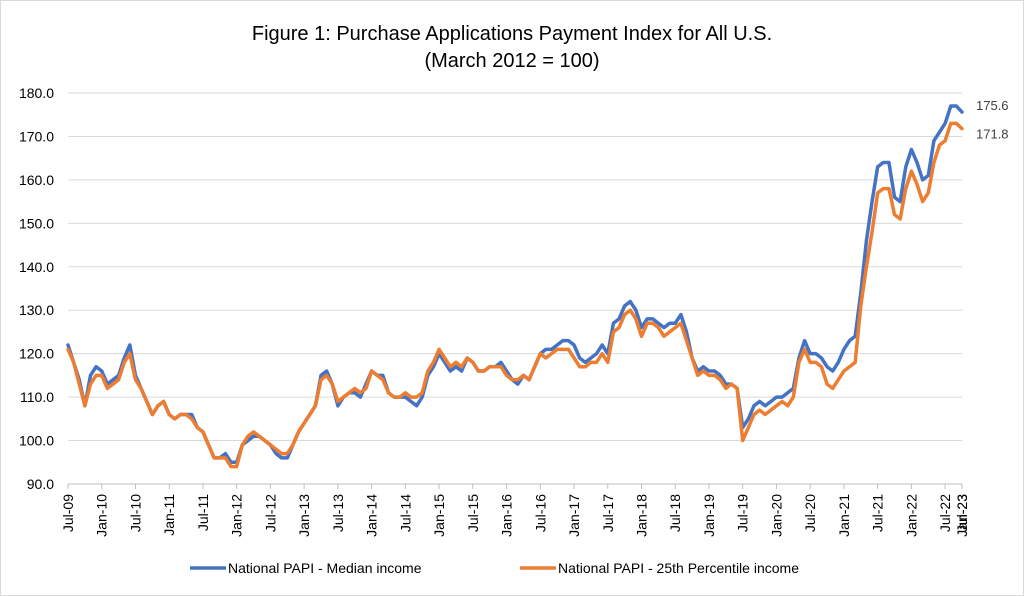 This screenshot has height=596, width=1024. What do you see at coordinates (574, 515) in the screenshot?
I see `x-tick-label: Jan-17` at bounding box center [574, 515].